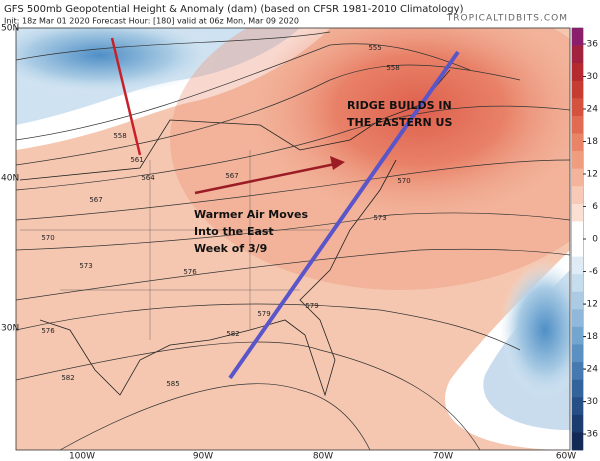 The height and width of the screenshot is (461, 600). Describe the element at coordinates (323, 456) in the screenshot. I see `longitude-label: 80W` at that location.